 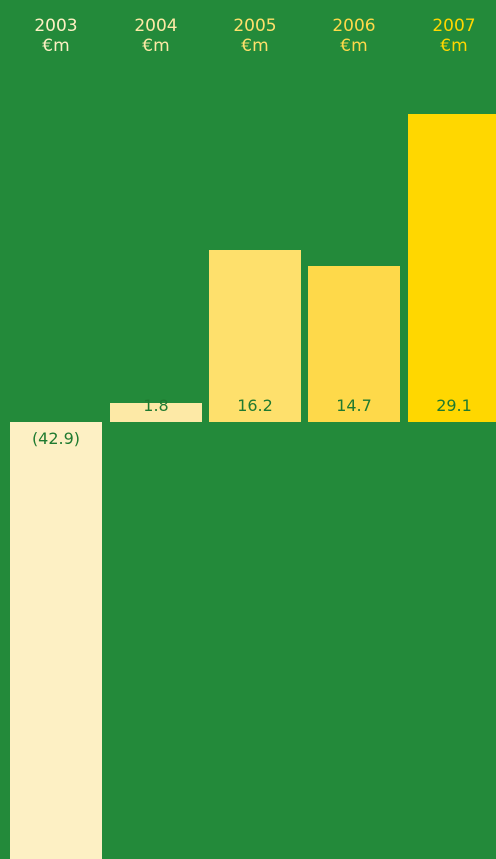 I want to click on column-header-2003: 2003 €m, so click(x=56, y=36).